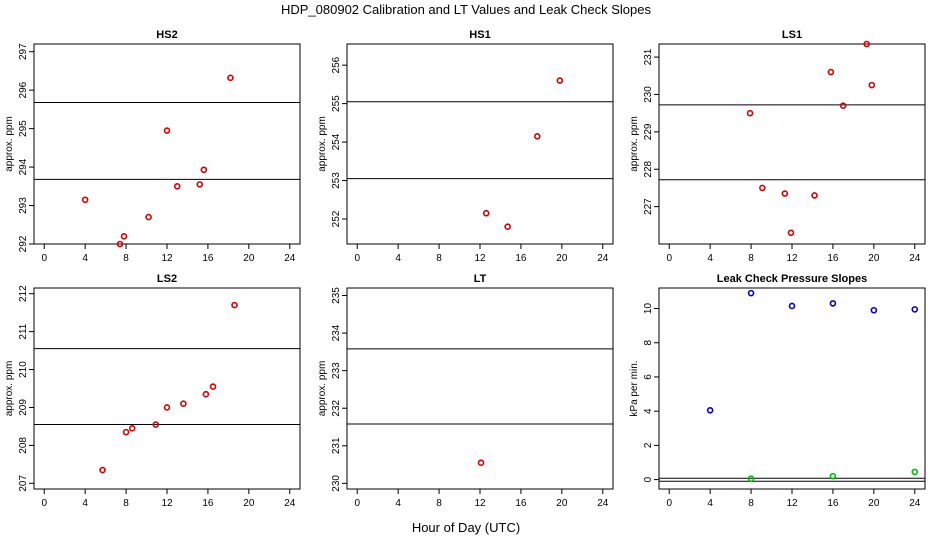 The width and height of the screenshot is (936, 545). Describe the element at coordinates (336, 64) in the screenshot. I see `y-tick-label: 256` at that location.